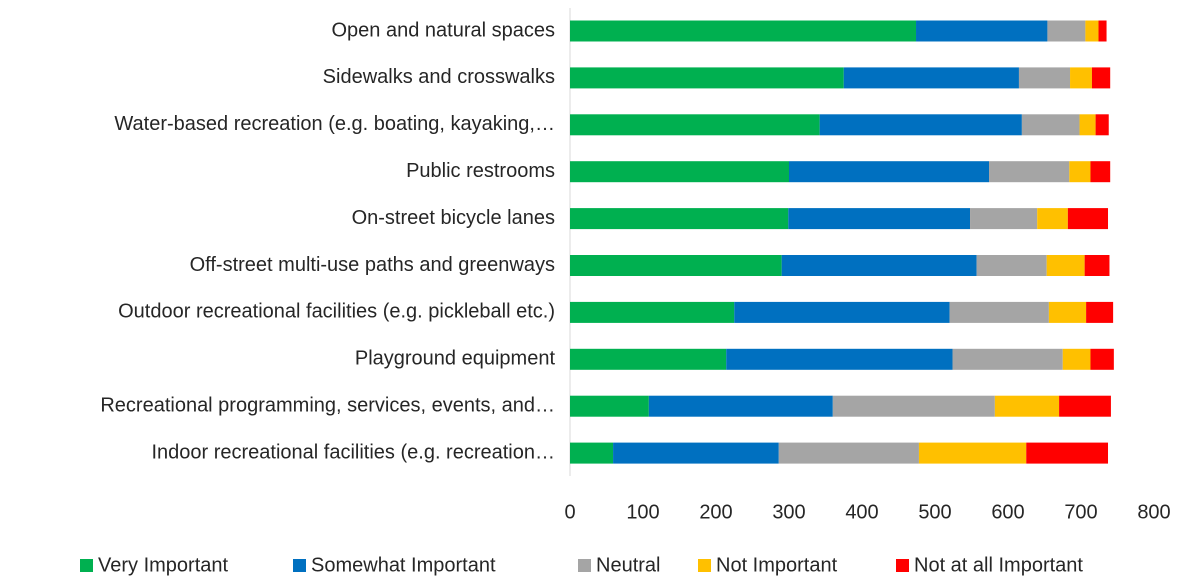 This screenshot has width=1185, height=586. What do you see at coordinates (628, 565) in the screenshot?
I see `legend-label: Neutral` at bounding box center [628, 565].